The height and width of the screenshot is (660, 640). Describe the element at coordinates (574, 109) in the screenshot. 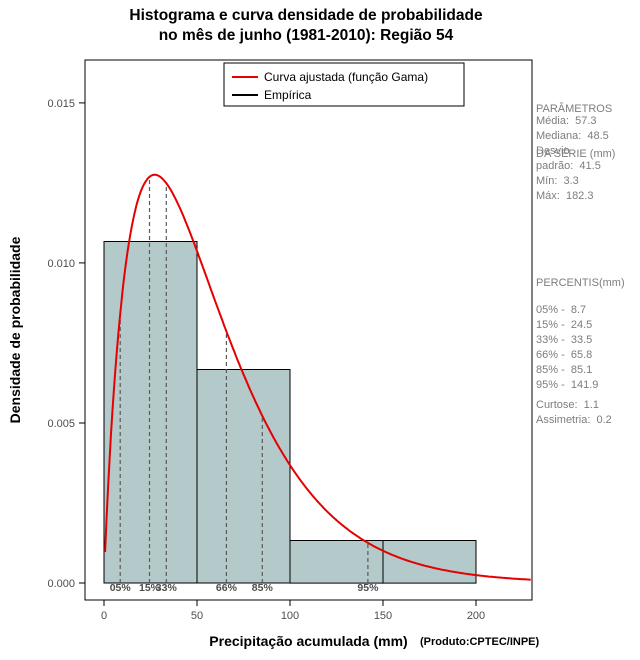

I see `params-header-line1: PARÂMETROS` at that location.